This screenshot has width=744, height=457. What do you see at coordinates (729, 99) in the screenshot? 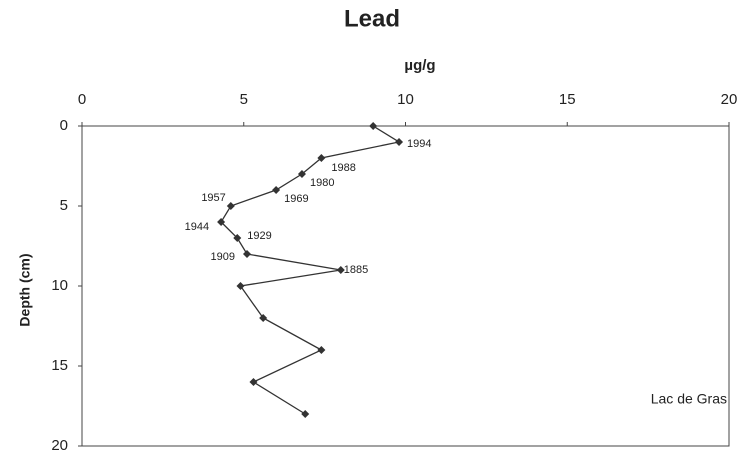
I see `x-tick-label: 20` at bounding box center [729, 99].